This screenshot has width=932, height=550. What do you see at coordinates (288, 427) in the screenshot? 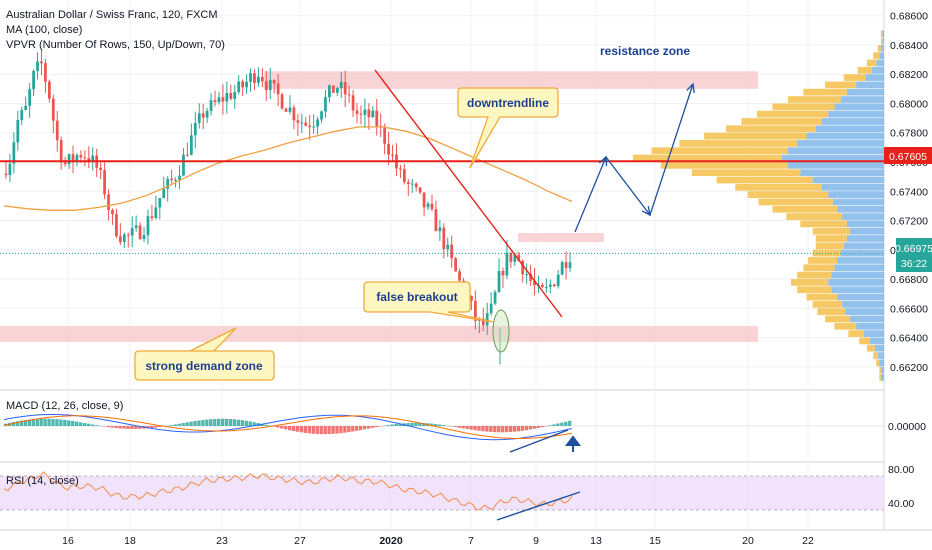
I see `macd-signal-line` at bounding box center [288, 427].